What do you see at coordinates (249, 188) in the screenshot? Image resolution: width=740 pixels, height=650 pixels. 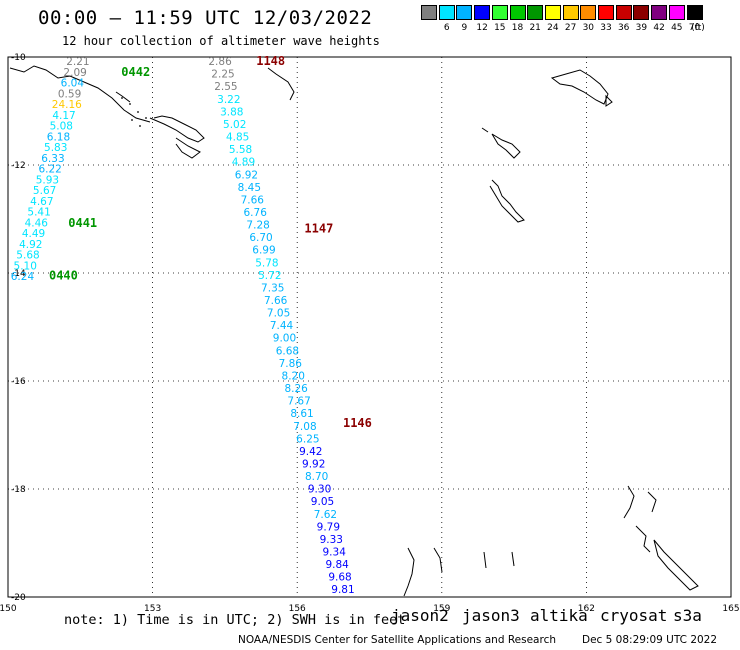 I see `swh-label-east: 8.45` at bounding box center [249, 188].